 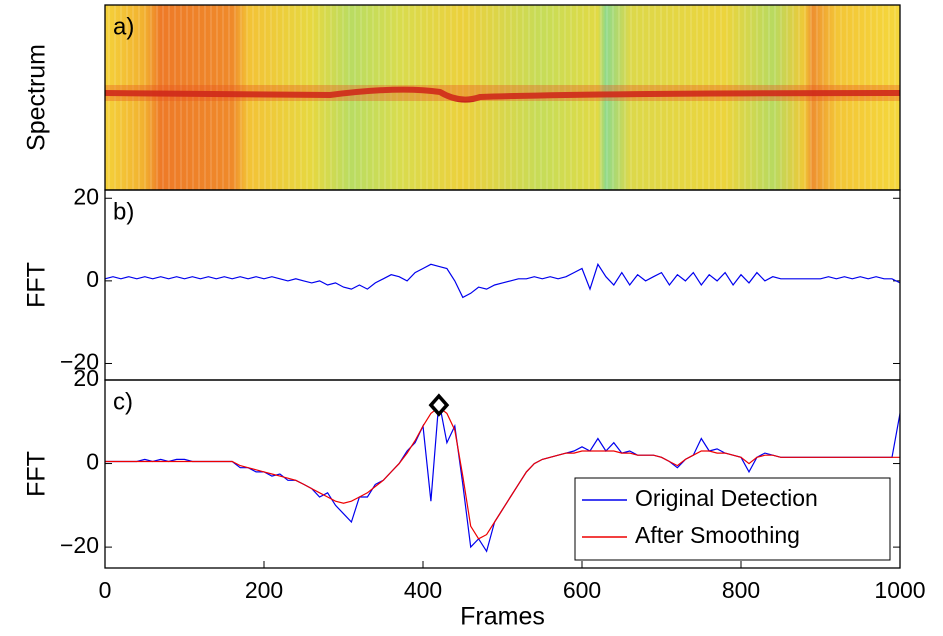 What do you see at coordinates (439, 405) in the screenshot?
I see `peak-marker` at bounding box center [439, 405].